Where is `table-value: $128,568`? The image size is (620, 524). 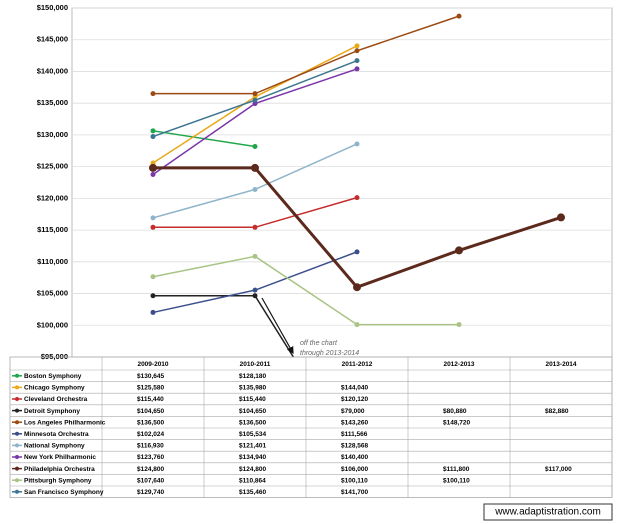 table-value: $128,568 is located at coordinates (354, 446).